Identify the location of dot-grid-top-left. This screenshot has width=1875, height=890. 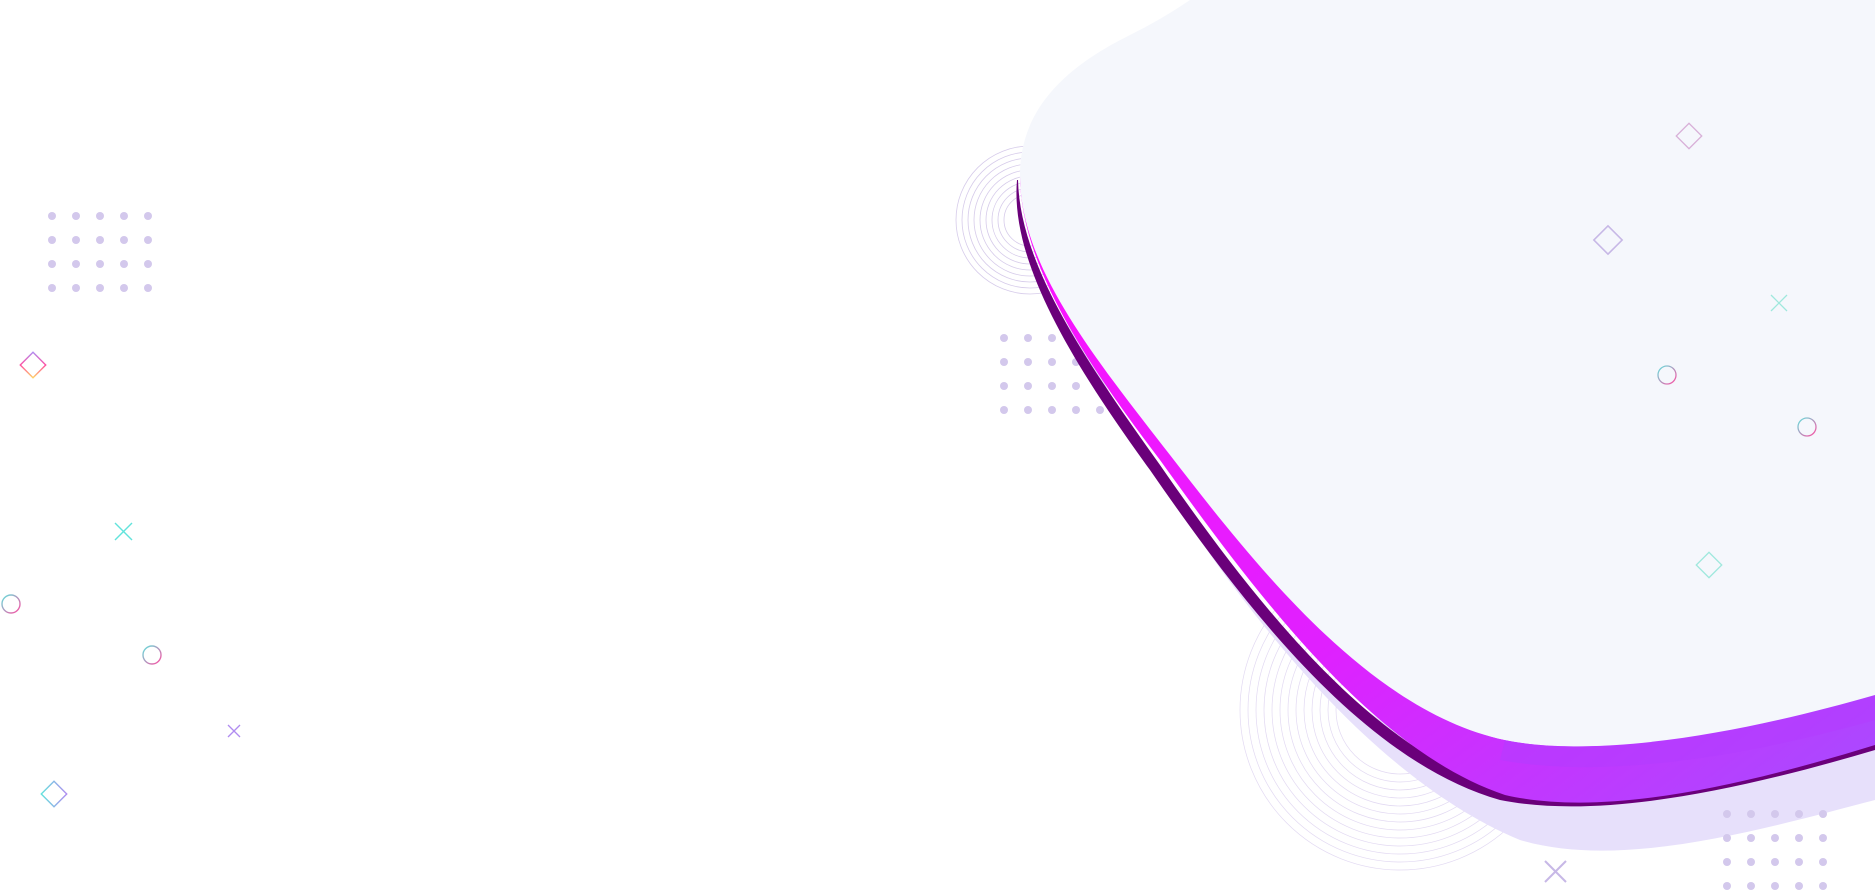
(100, 252).